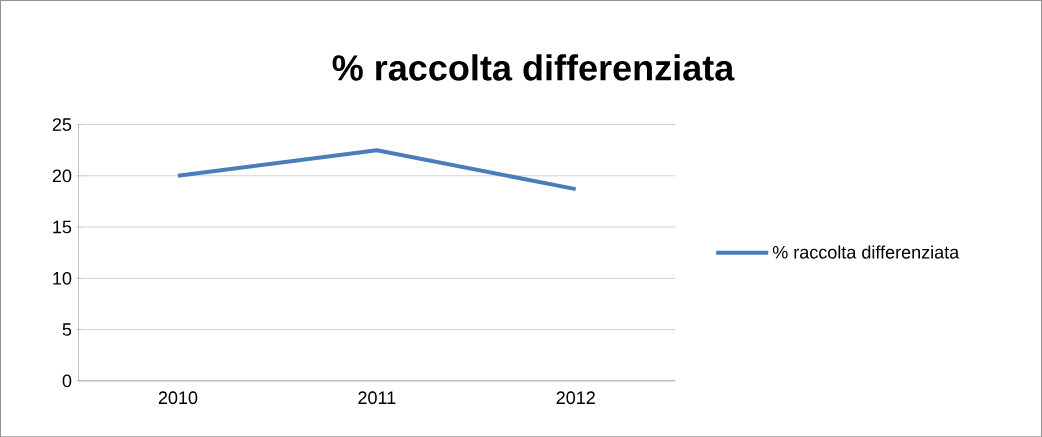 The height and width of the screenshot is (437, 1042). Describe the element at coordinates (62, 278) in the screenshot. I see `y-tick-label: 10` at that location.